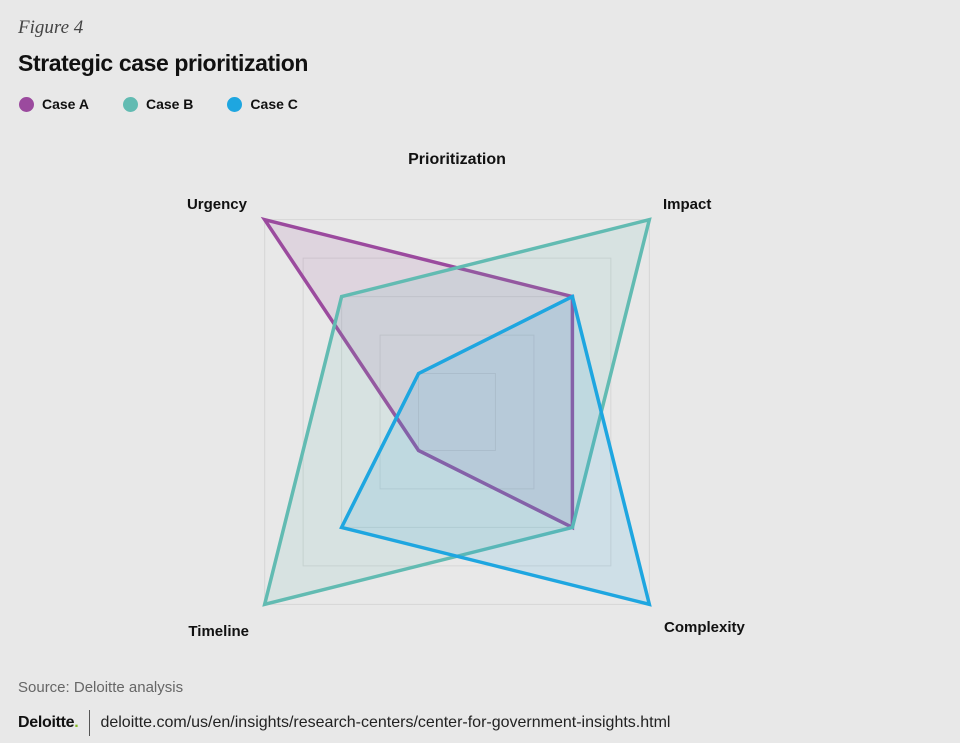 This screenshot has height=743, width=960. I want to click on deloitte-logo: Deloitte., so click(48, 723).